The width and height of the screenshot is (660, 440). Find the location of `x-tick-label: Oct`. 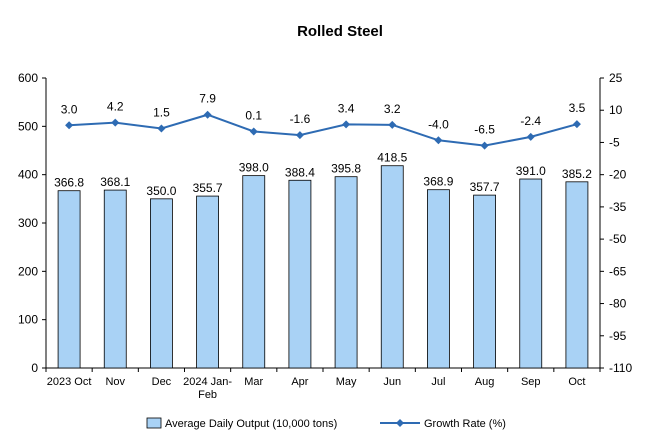

x-tick-label: Oct is located at coordinates (576, 382).